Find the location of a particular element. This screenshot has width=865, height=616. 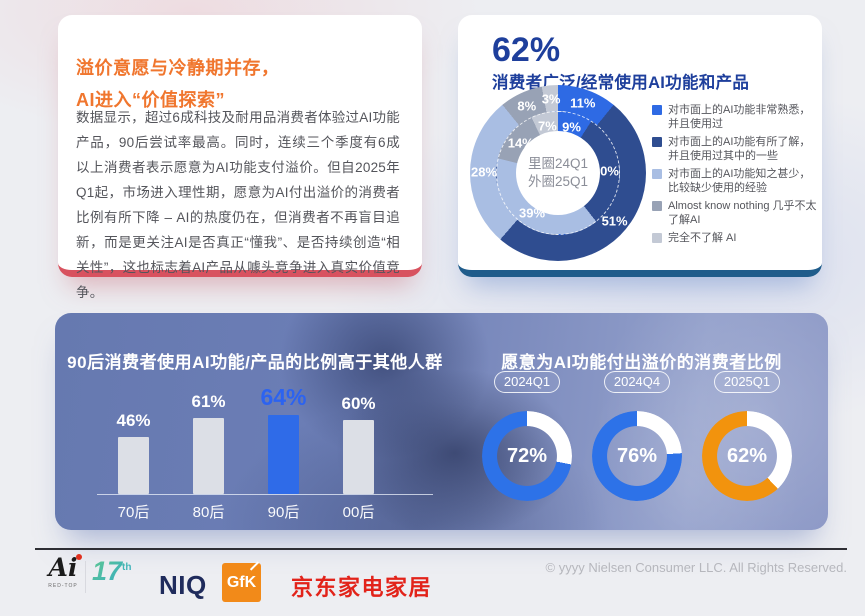

bar-chart: 46% 61% 64% 60% is located at coordinates (246, 413).